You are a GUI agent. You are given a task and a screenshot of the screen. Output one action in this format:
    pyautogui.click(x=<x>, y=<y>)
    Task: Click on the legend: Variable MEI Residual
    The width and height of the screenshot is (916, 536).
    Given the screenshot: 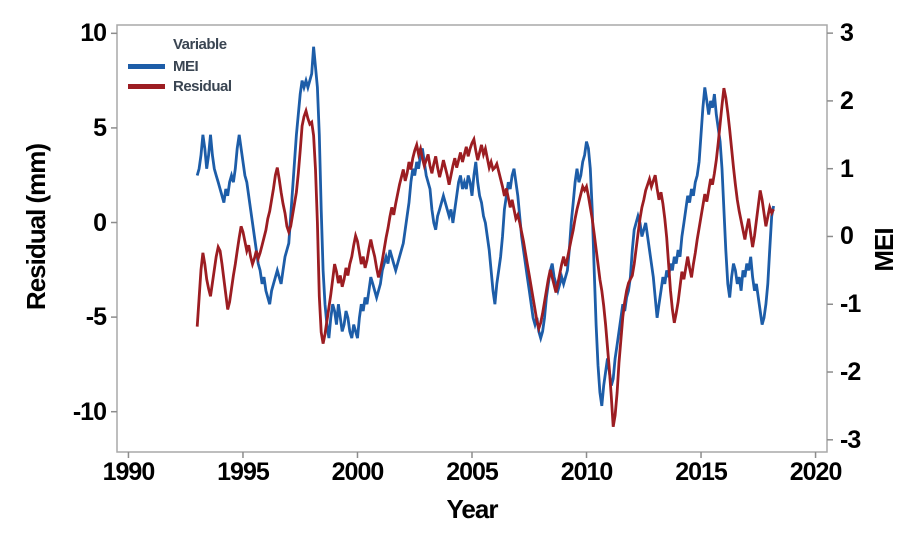 What is the action you would take?
    pyautogui.click(x=180, y=66)
    